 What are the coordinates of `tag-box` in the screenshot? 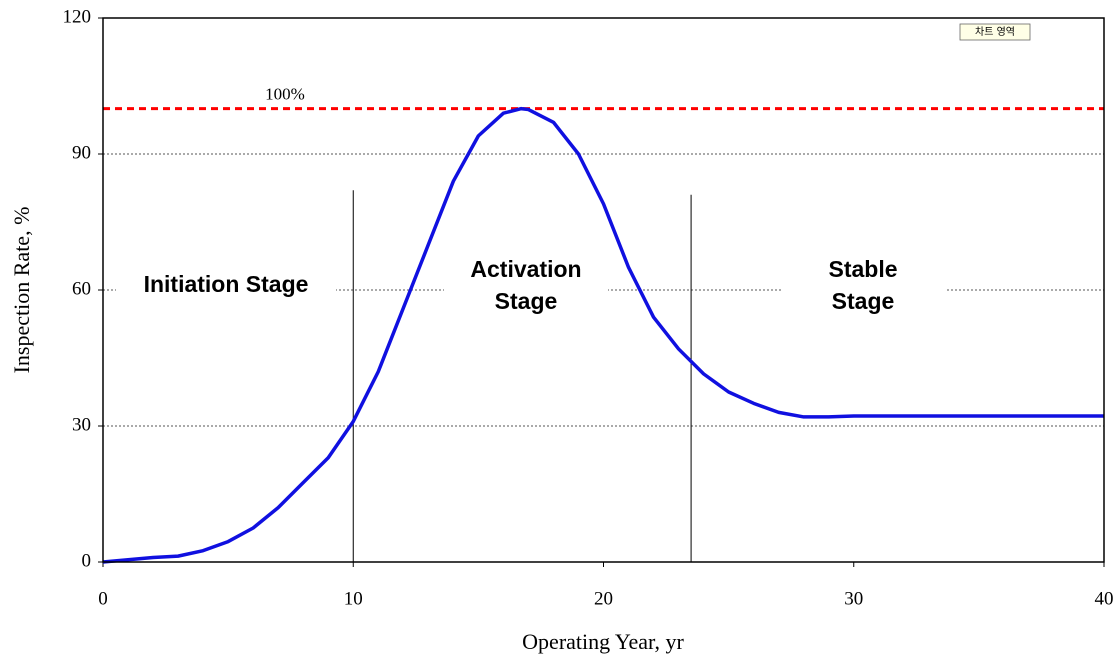 It's located at (995, 32).